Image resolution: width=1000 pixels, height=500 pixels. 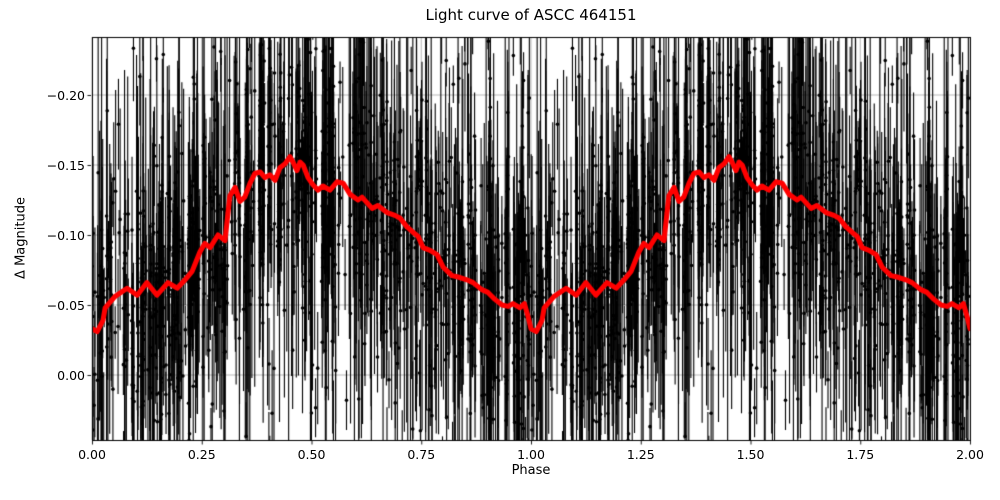 I want to click on y-tick-label: 0.00, so click(x=71, y=375).